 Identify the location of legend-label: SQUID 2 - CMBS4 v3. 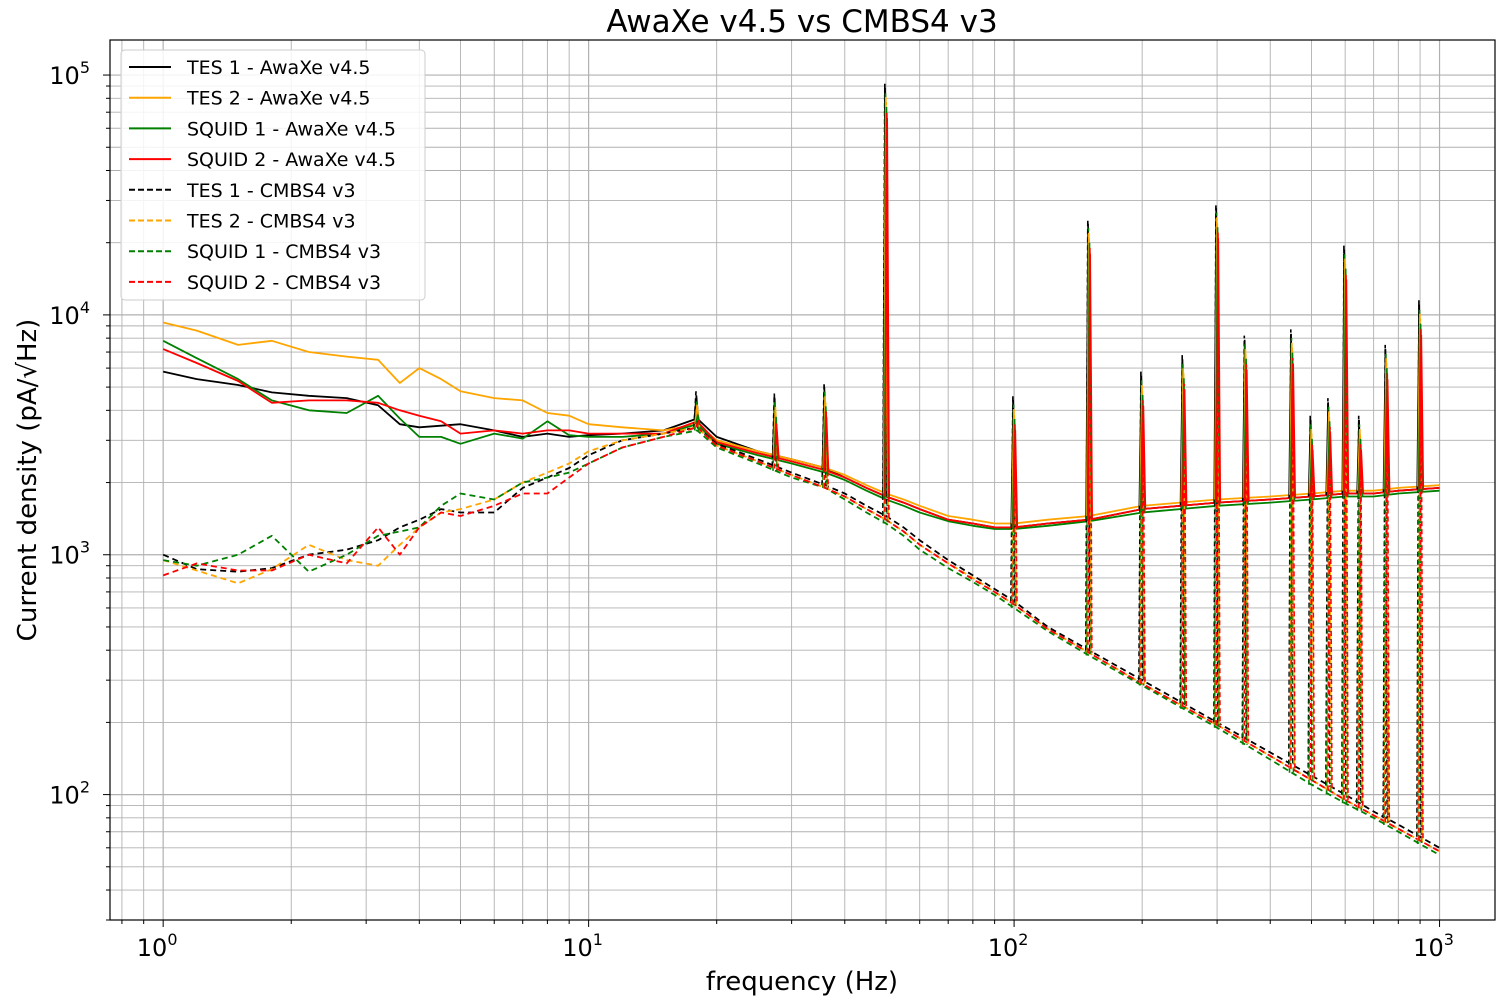
(284, 283).